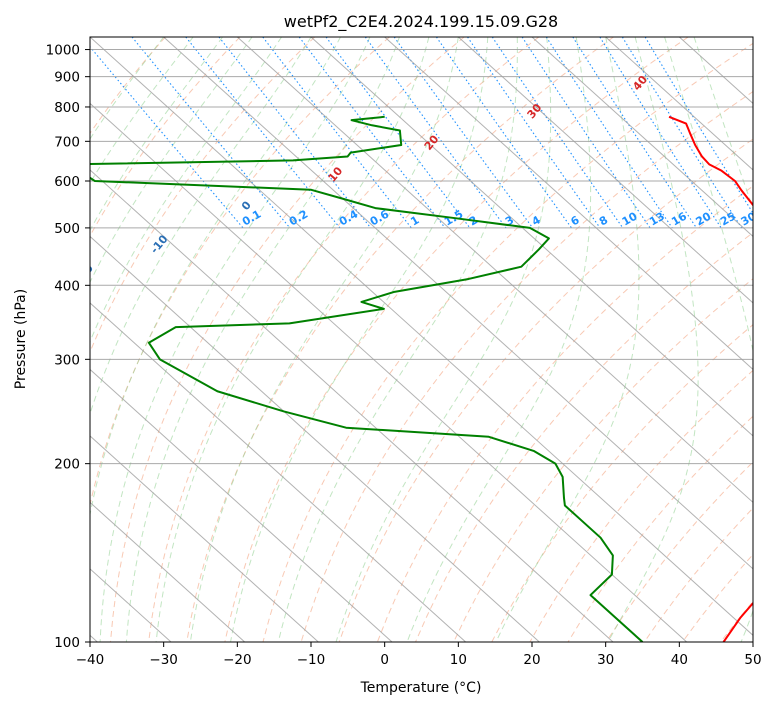  What do you see at coordinates (67, 286) in the screenshot?
I see `y-tick-label: 400` at bounding box center [67, 286].